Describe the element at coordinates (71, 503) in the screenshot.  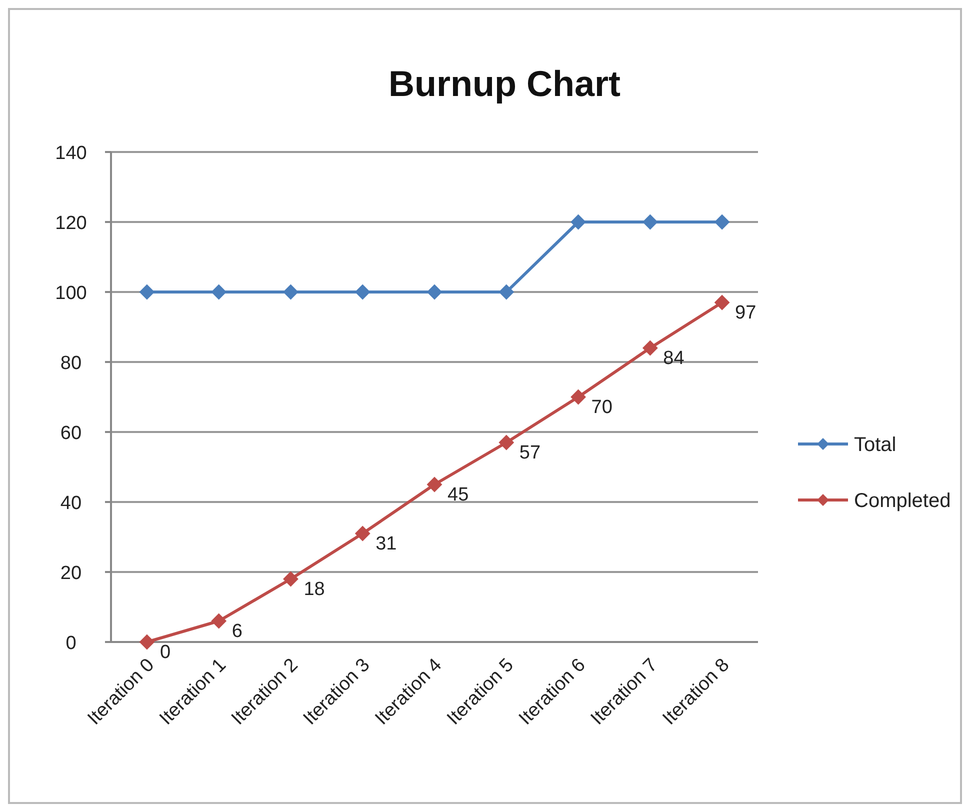
I see `y-tick-label: 40` at that location.